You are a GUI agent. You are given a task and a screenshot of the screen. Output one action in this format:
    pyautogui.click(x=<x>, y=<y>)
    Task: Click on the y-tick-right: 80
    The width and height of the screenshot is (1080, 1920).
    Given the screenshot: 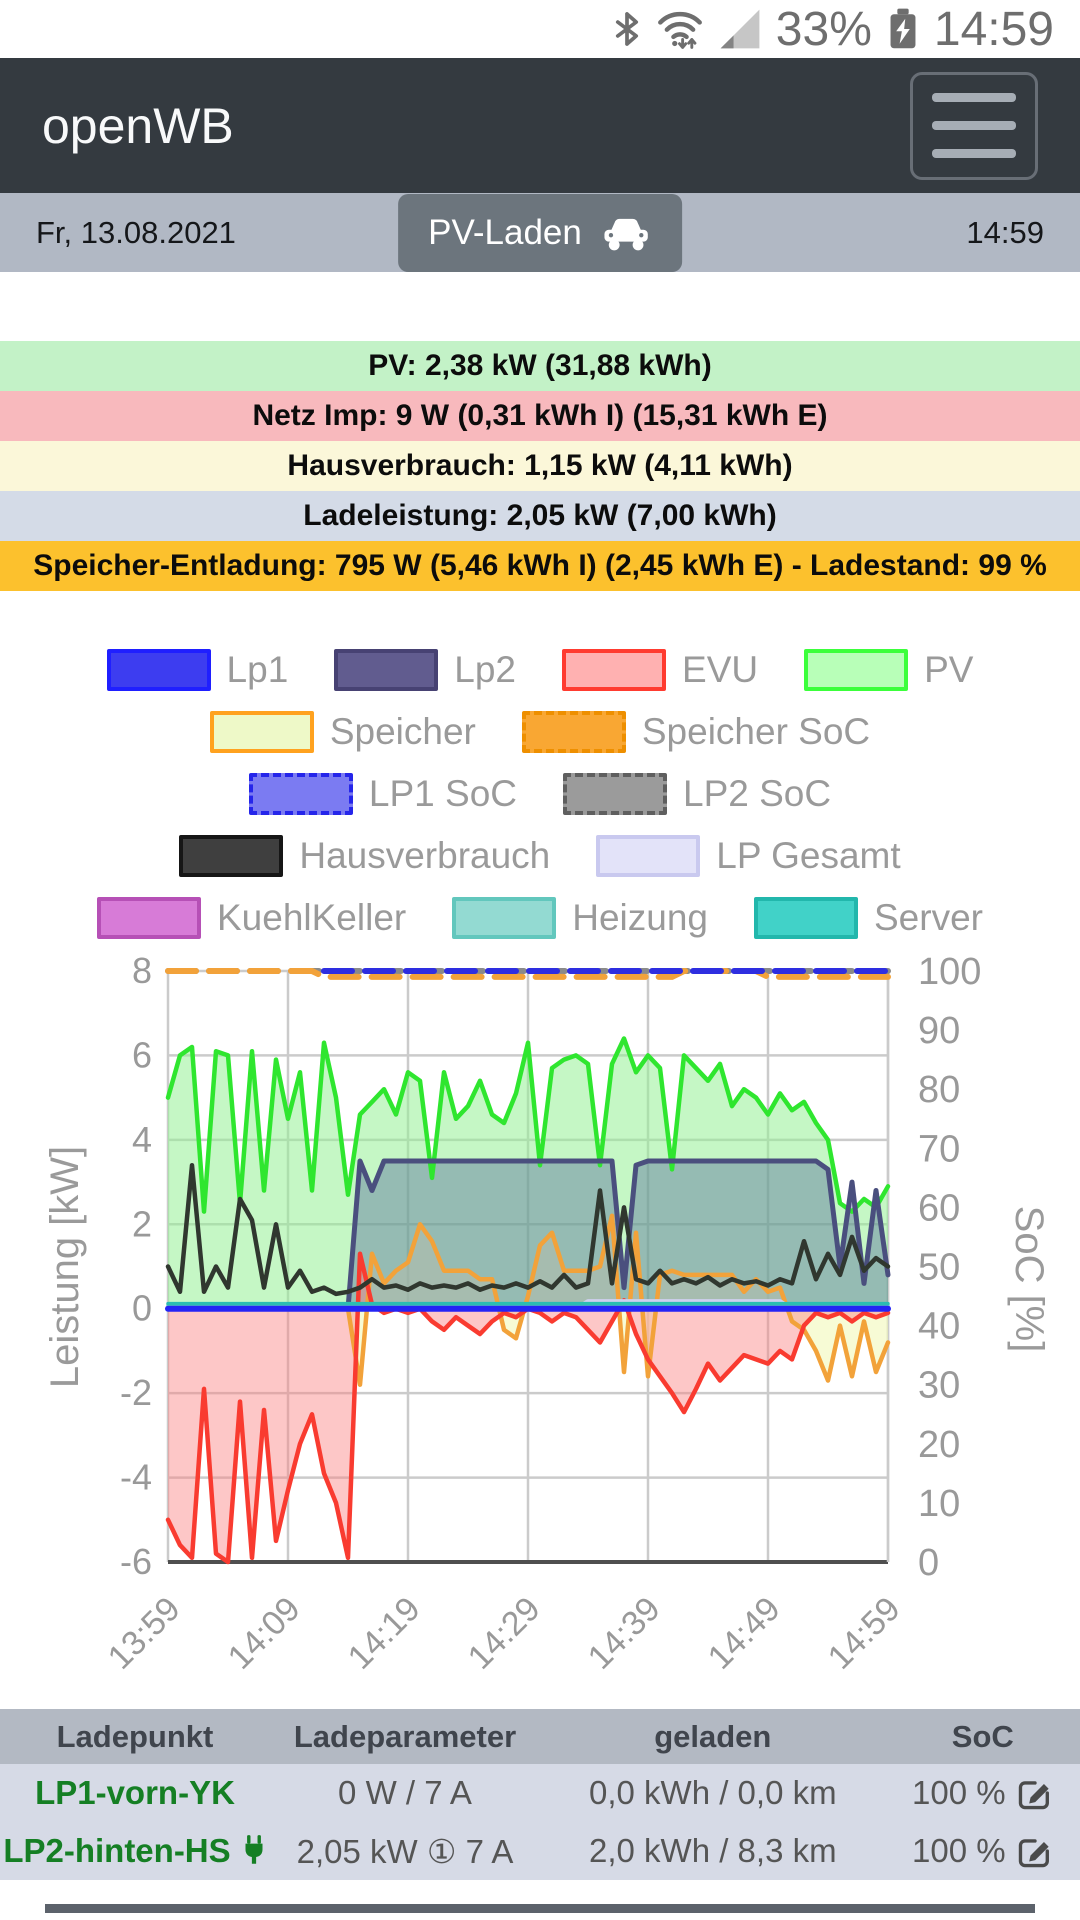 What is the action you would take?
    pyautogui.click(x=939, y=1090)
    